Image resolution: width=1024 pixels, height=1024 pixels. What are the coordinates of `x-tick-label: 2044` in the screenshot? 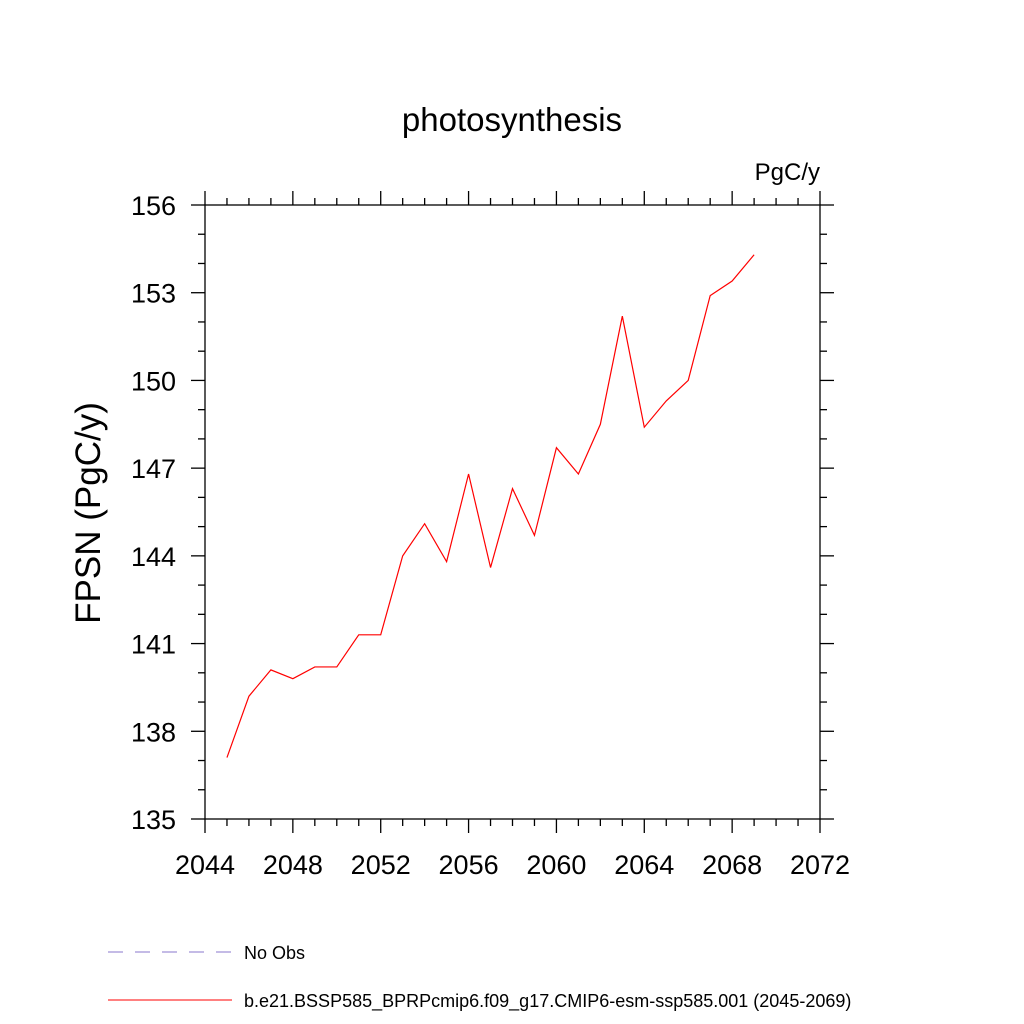 It's located at (205, 865).